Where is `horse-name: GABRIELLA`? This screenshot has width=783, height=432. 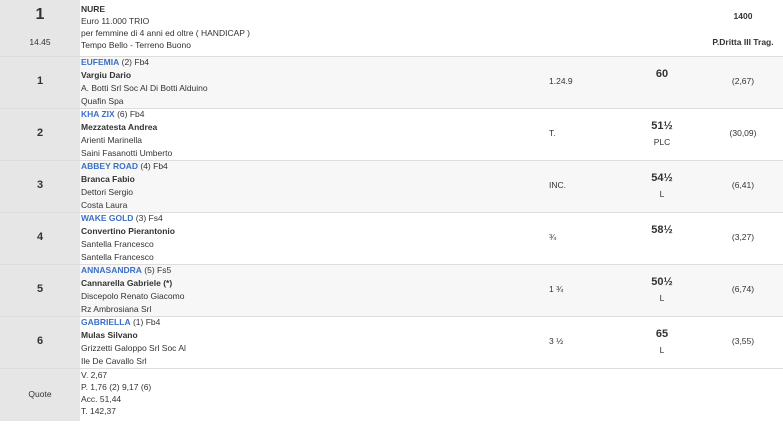 horse-name: GABRIELLA is located at coordinates (106, 322).